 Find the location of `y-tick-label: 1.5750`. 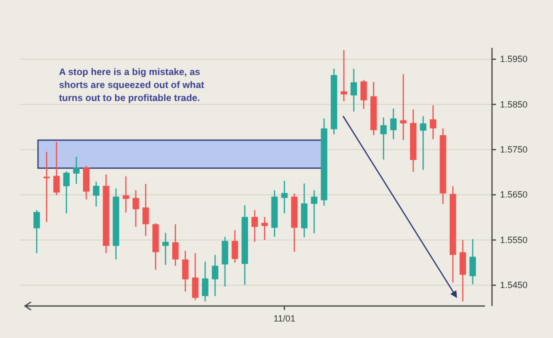

y-tick-label: 1.5750 is located at coordinates (514, 149).